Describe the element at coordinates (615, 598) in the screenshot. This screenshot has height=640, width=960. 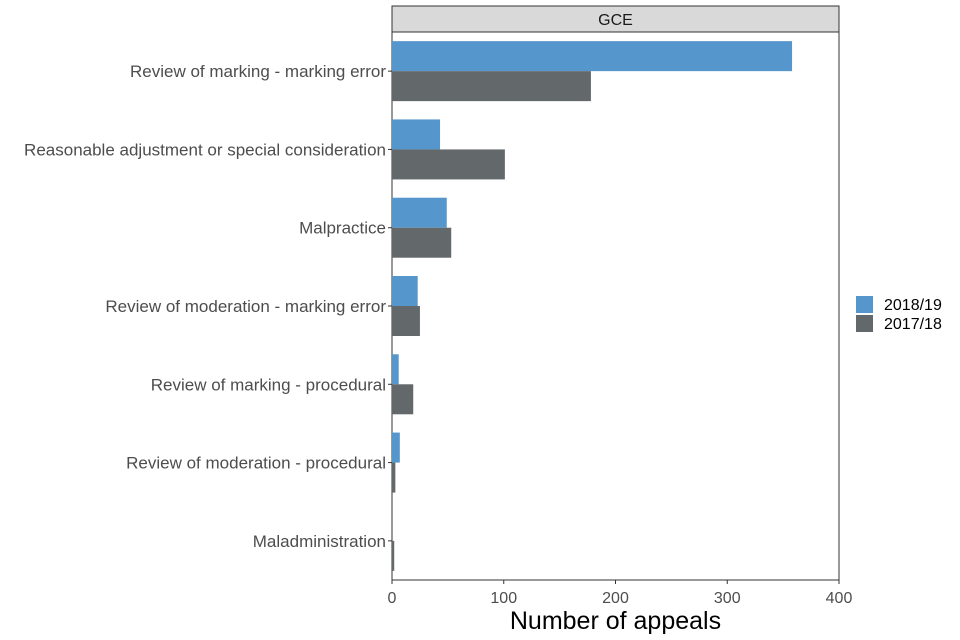
I see `x-tick-label: 200` at that location.